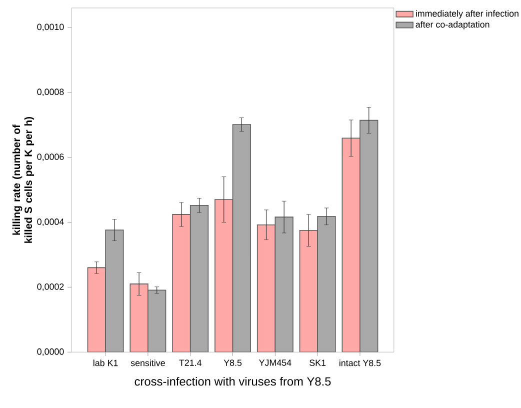  What do you see at coordinates (23, 180) in the screenshot?
I see `y-axis-title: killing rate (number of killed S cells per K per h)` at bounding box center [23, 180].